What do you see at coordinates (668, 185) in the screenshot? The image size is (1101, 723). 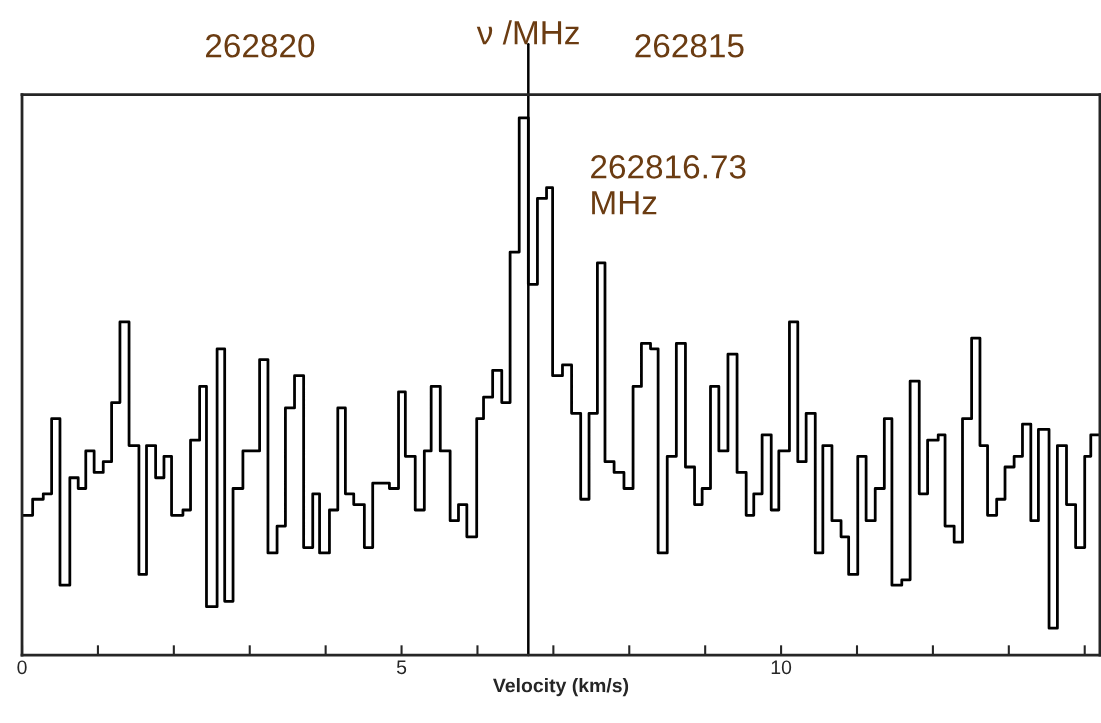 I see `ref-line-label: 262816.73 MHz` at bounding box center [668, 185].